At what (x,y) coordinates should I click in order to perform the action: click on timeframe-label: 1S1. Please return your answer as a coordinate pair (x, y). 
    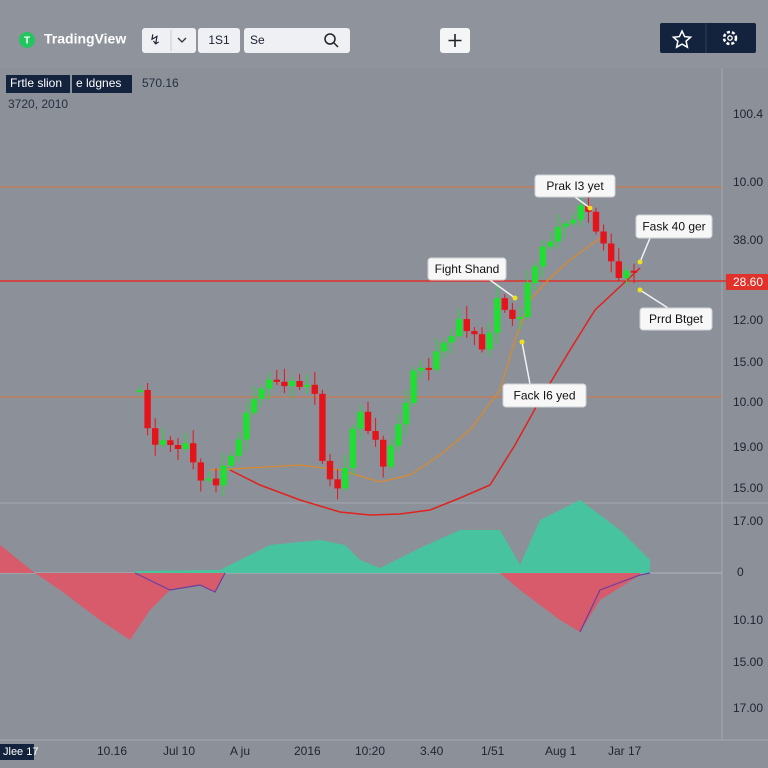
    Looking at the image, I should click on (219, 40).